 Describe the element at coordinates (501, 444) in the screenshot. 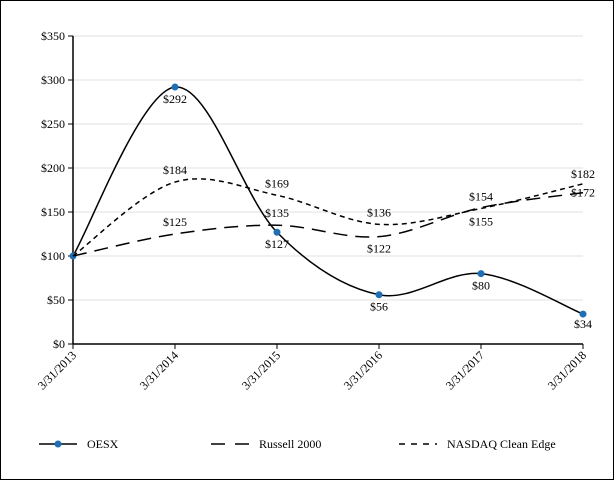

I see `legend-label: NASDAQ Clean Edge` at that location.